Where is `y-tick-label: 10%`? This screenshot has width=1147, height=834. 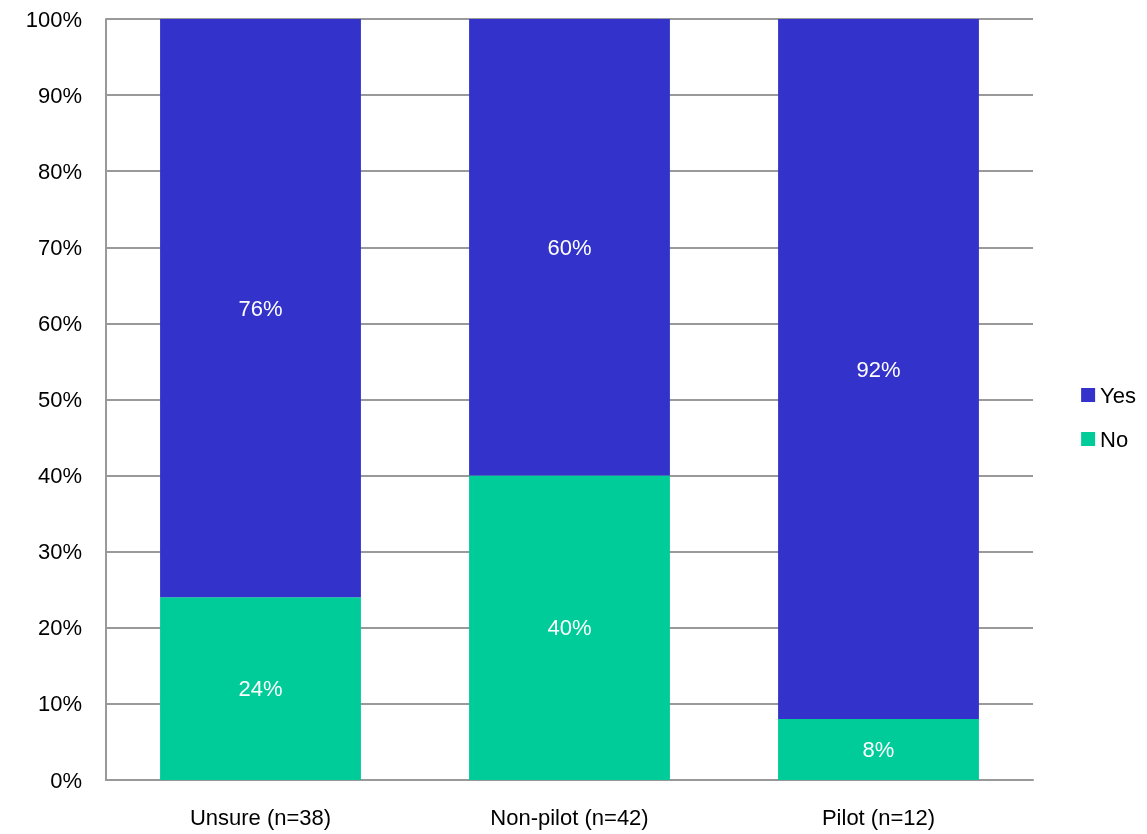 y-tick-label: 10% is located at coordinates (59, 704).